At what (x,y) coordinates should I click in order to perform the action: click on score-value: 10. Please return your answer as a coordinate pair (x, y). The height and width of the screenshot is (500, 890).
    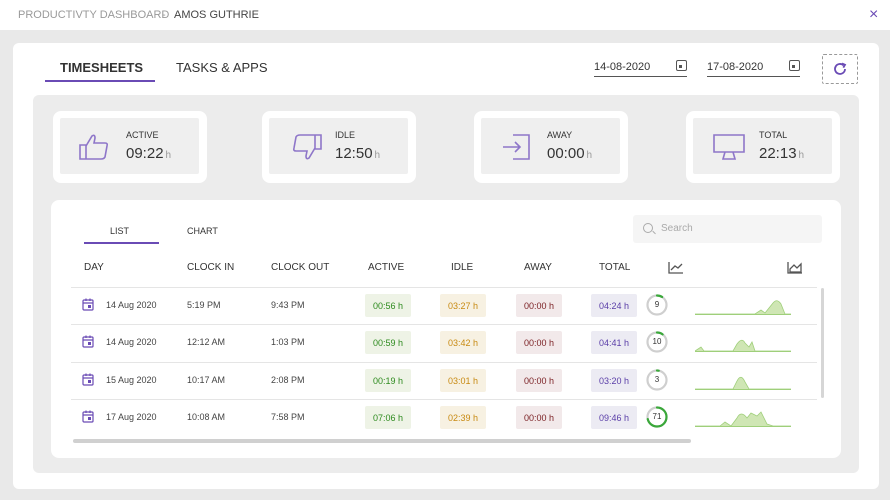
    Looking at the image, I should click on (657, 341).